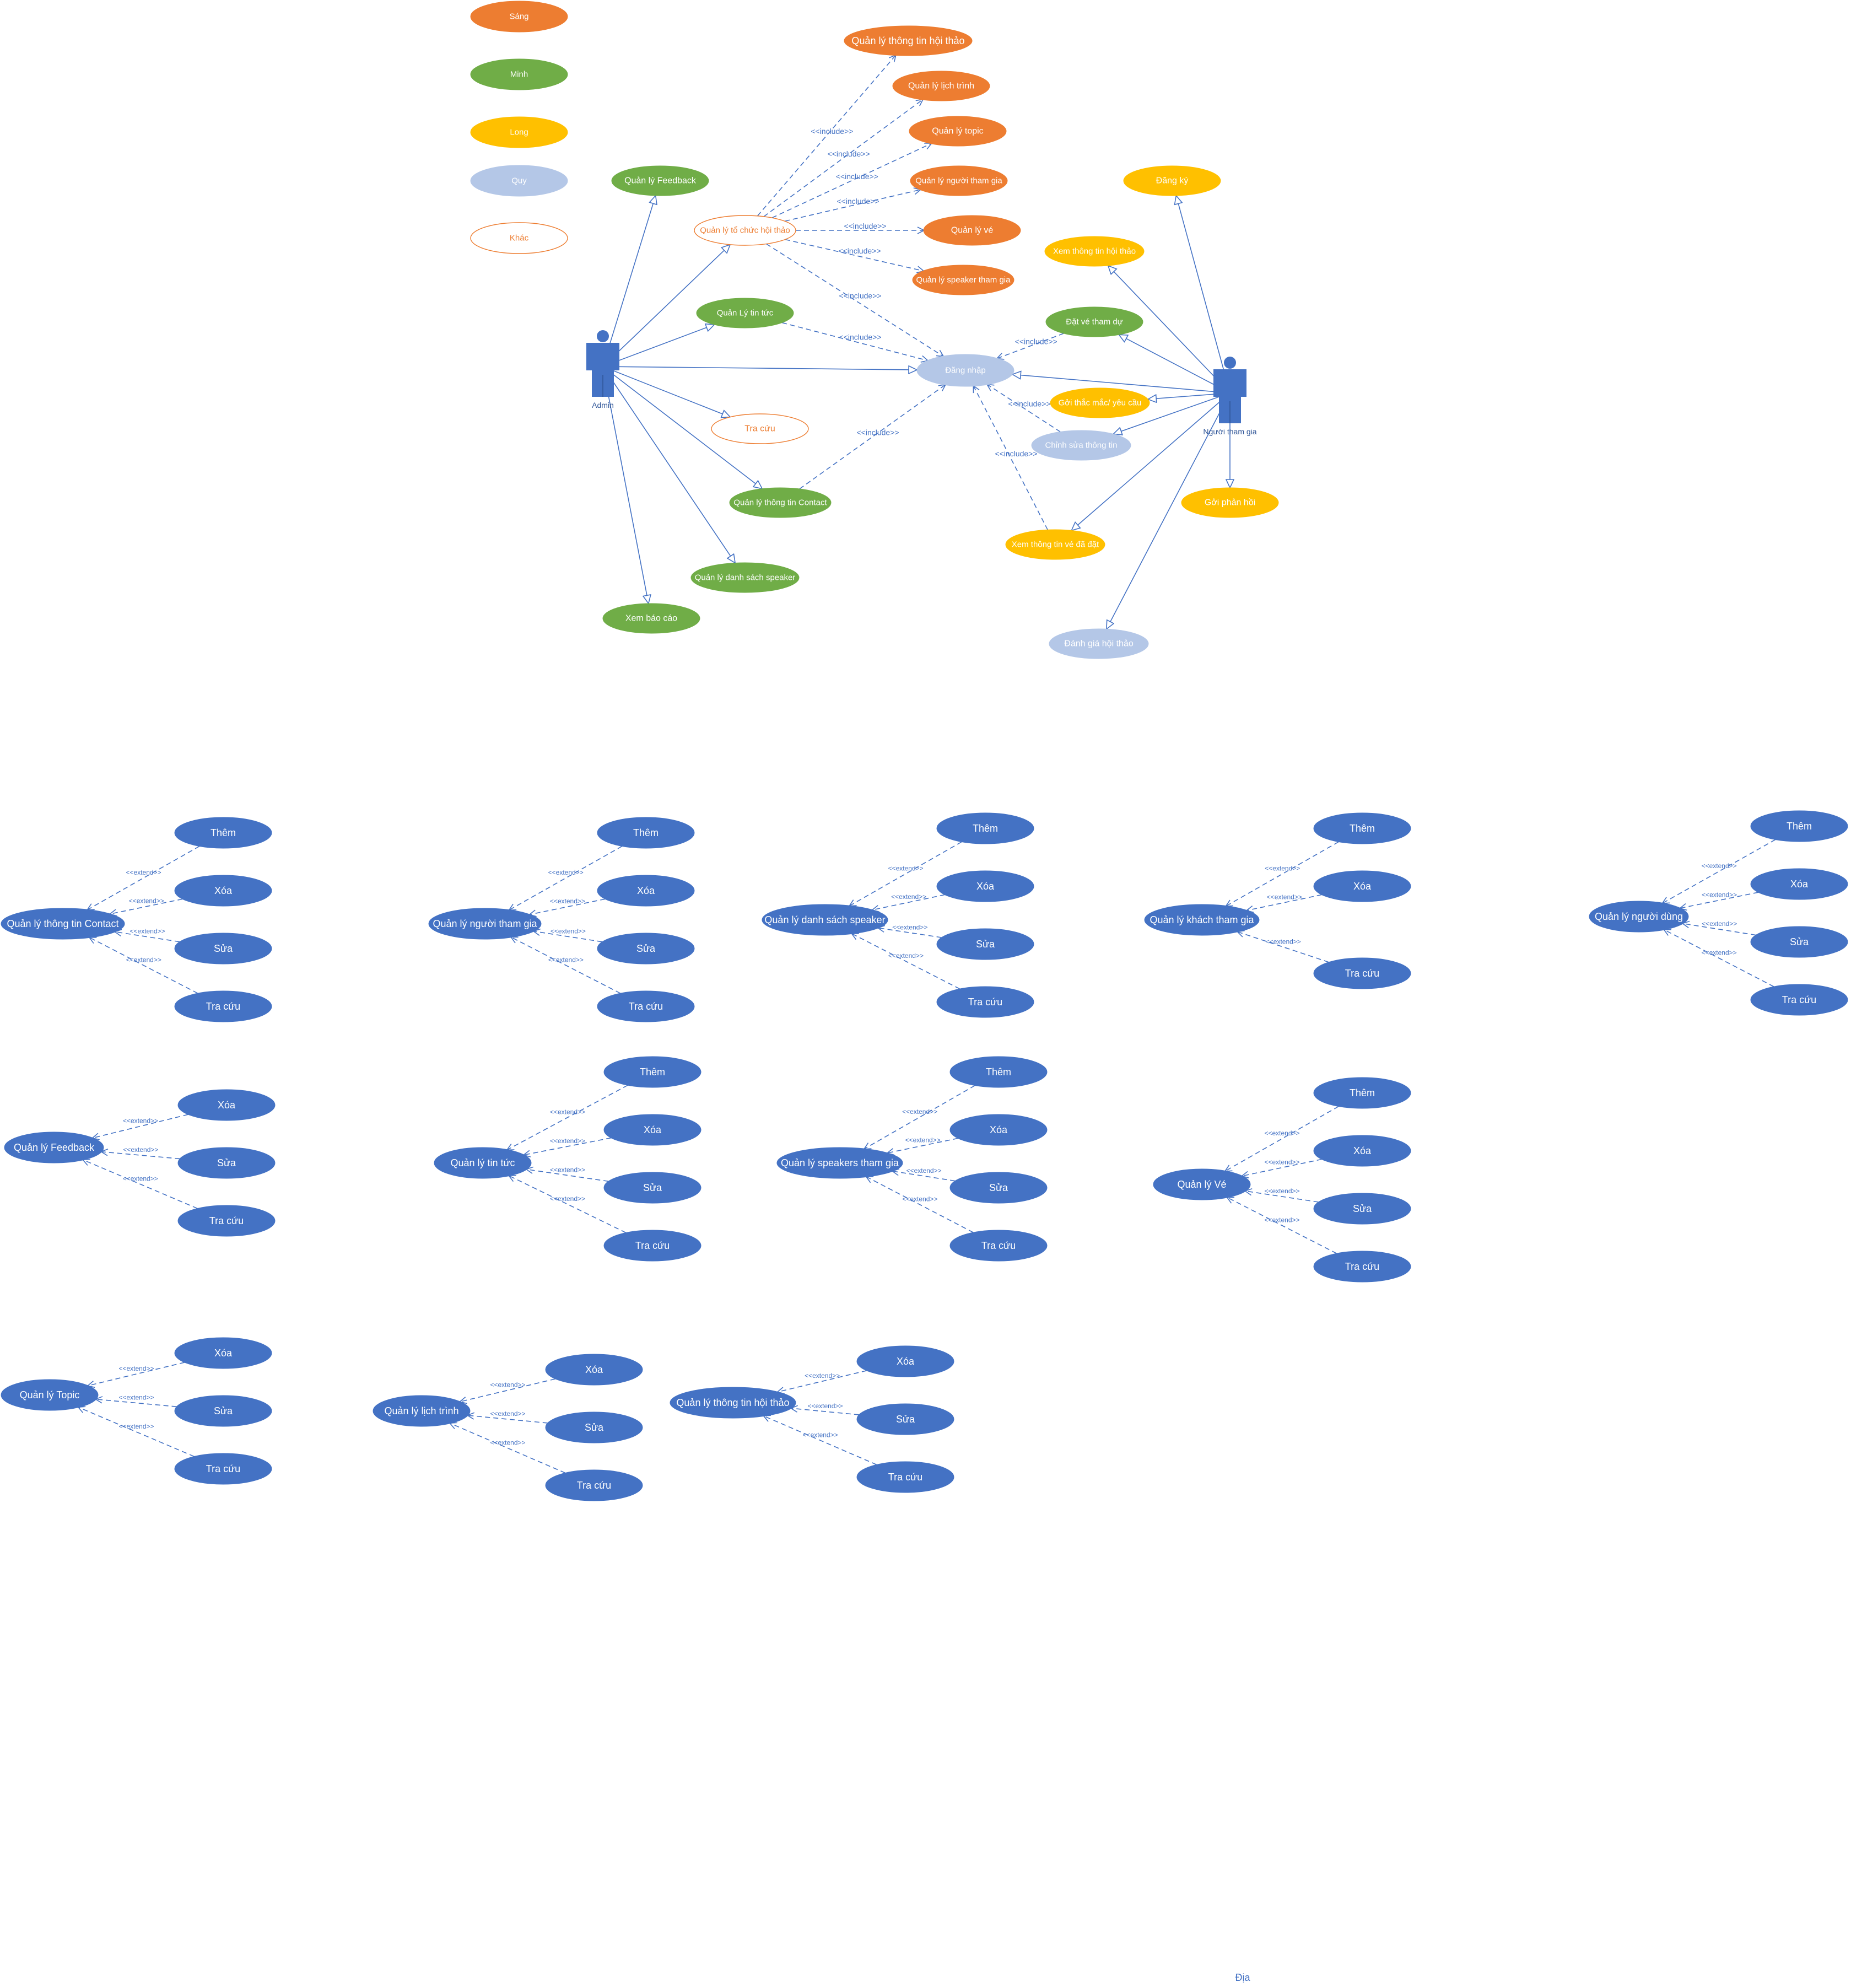  What do you see at coordinates (226, 1163) in the screenshot?
I see `extend-item-grp-feedback-1: Sửa` at bounding box center [226, 1163].